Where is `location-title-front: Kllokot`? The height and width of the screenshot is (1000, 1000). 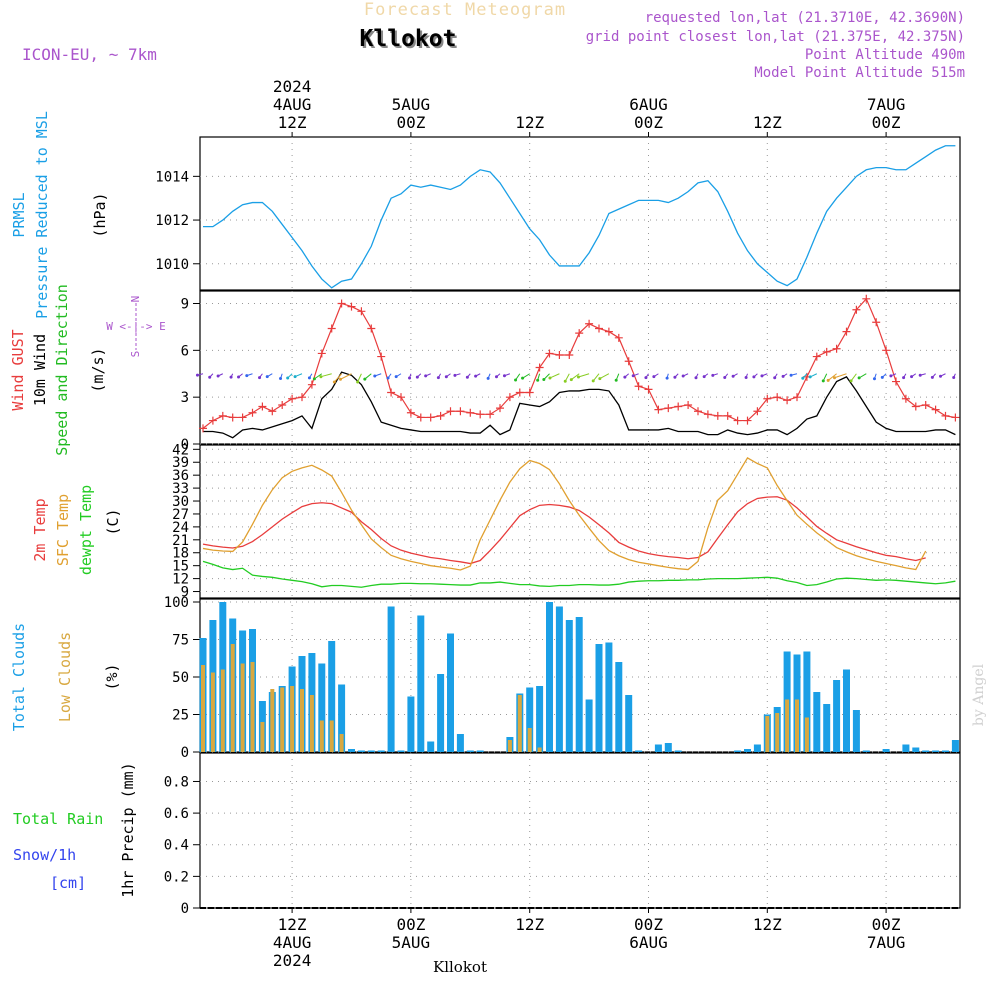 location-title-front: Kllokot is located at coordinates (408, 39).